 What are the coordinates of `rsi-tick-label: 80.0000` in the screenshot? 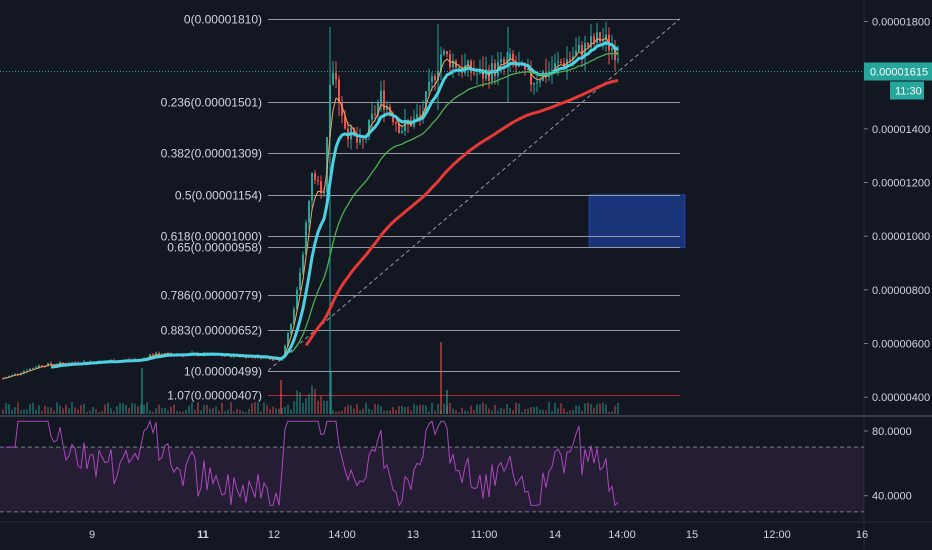 It's located at (892, 432).